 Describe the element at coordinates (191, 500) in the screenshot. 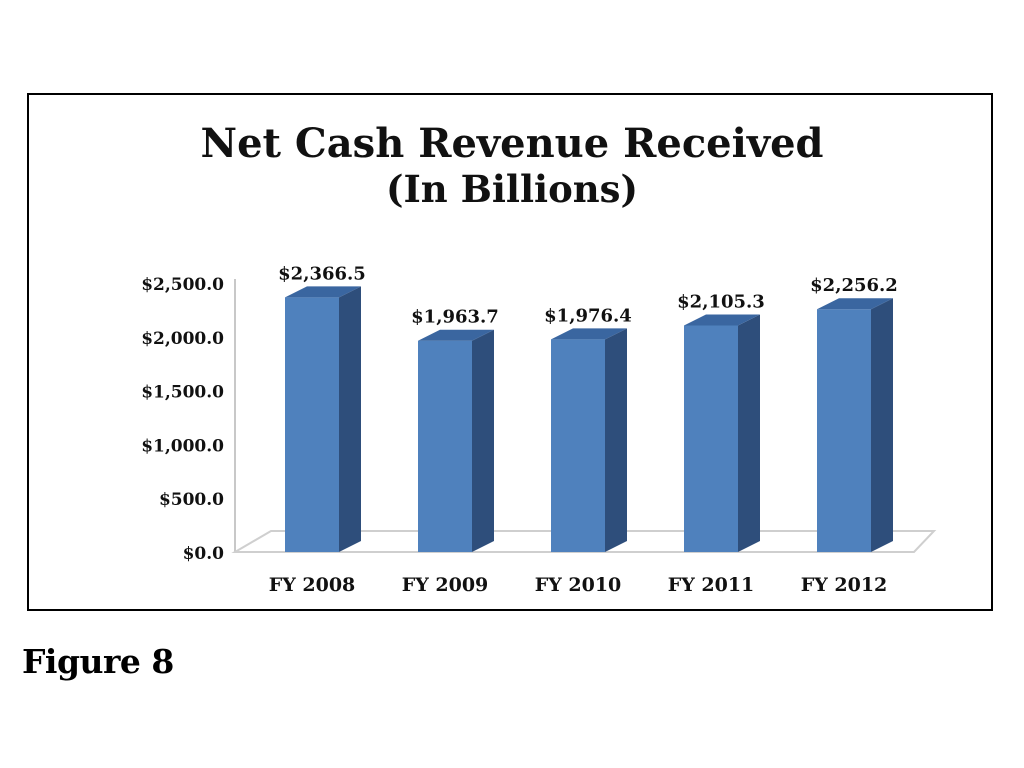

I see `y-tick-label: $500.0` at that location.